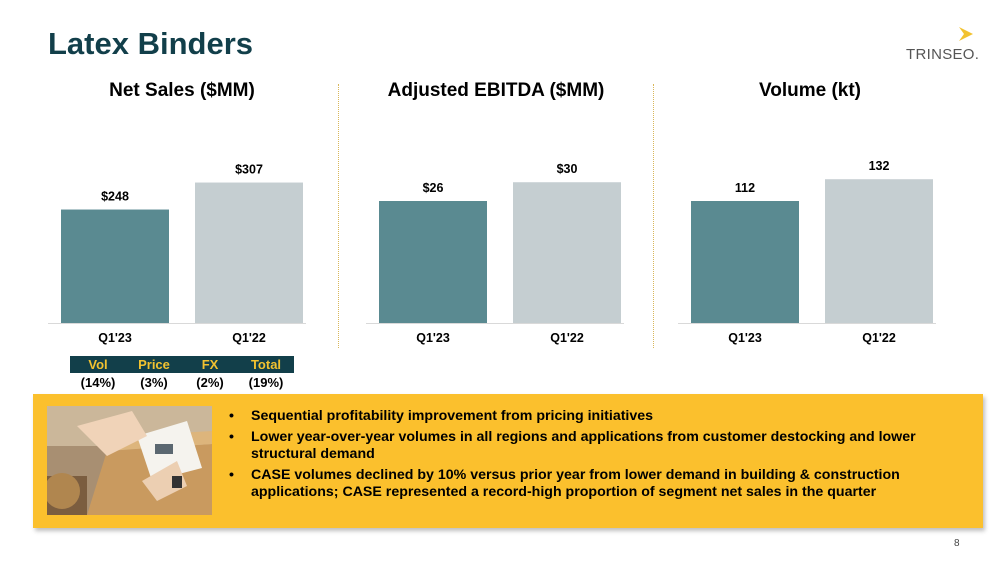 The height and width of the screenshot is (562, 999). What do you see at coordinates (807, 252) in the screenshot?
I see `chart-volume: 112 Q1'23 132 Q1'22` at bounding box center [807, 252].